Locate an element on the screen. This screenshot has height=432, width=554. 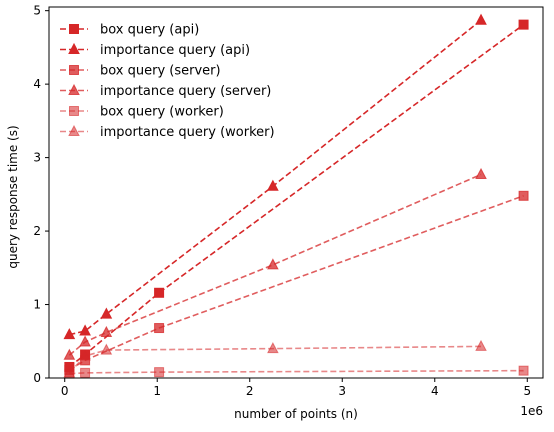
legend-label: importance query (server) is located at coordinates (185, 91).